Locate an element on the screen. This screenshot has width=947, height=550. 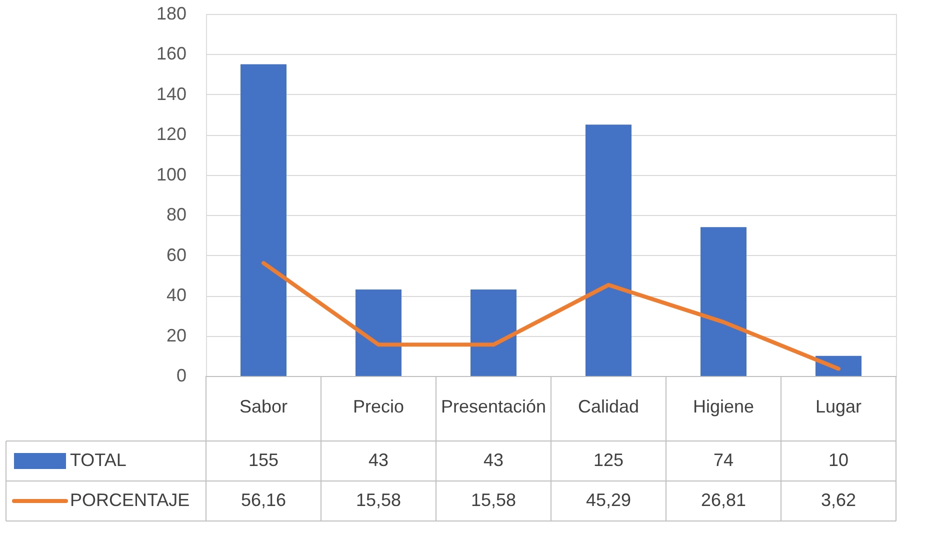
data-label: 45,29 is located at coordinates (609, 500).